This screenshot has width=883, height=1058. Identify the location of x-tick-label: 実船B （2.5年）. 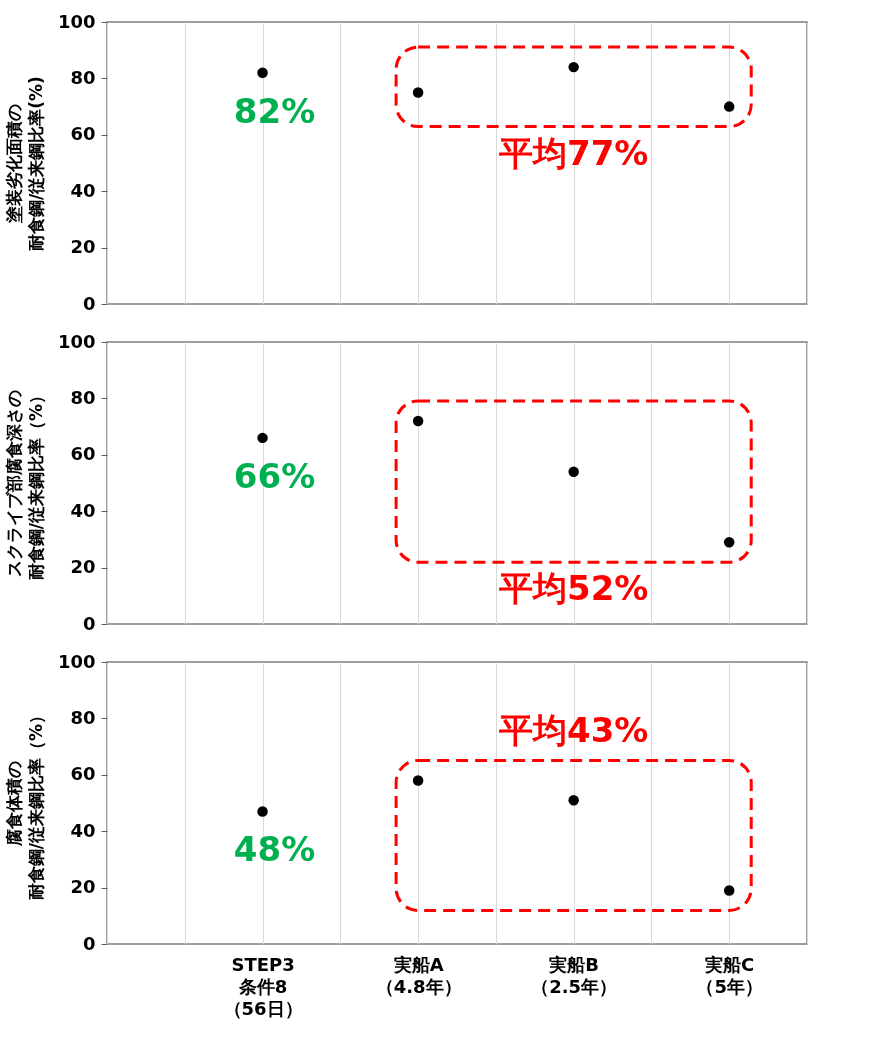
(574, 975).